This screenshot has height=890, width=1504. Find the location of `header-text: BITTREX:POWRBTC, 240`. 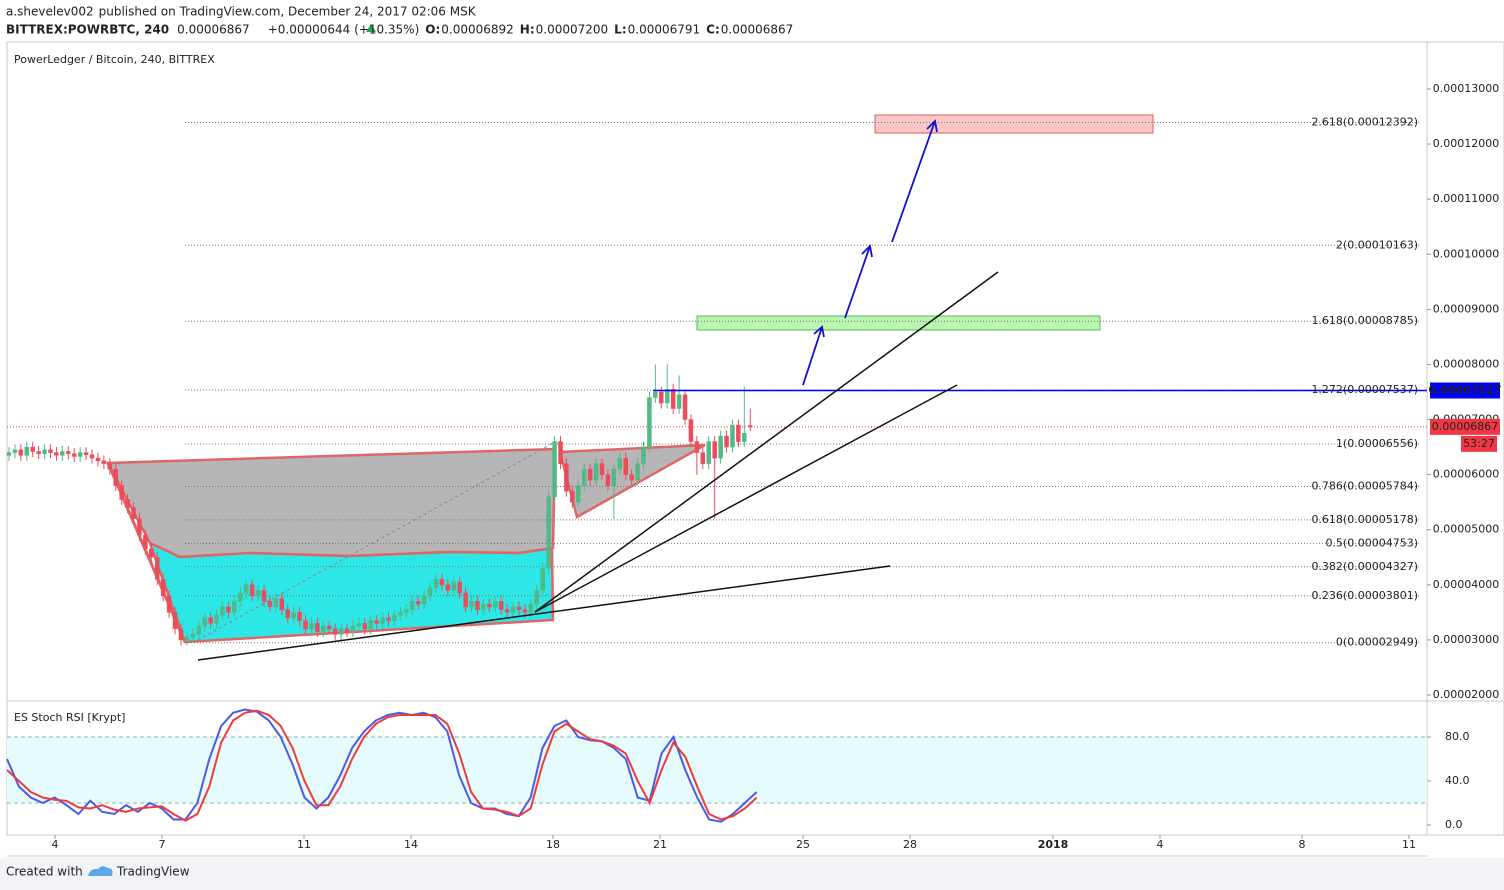

header-text: BITTREX:POWRBTC, 240 is located at coordinates (87, 30).